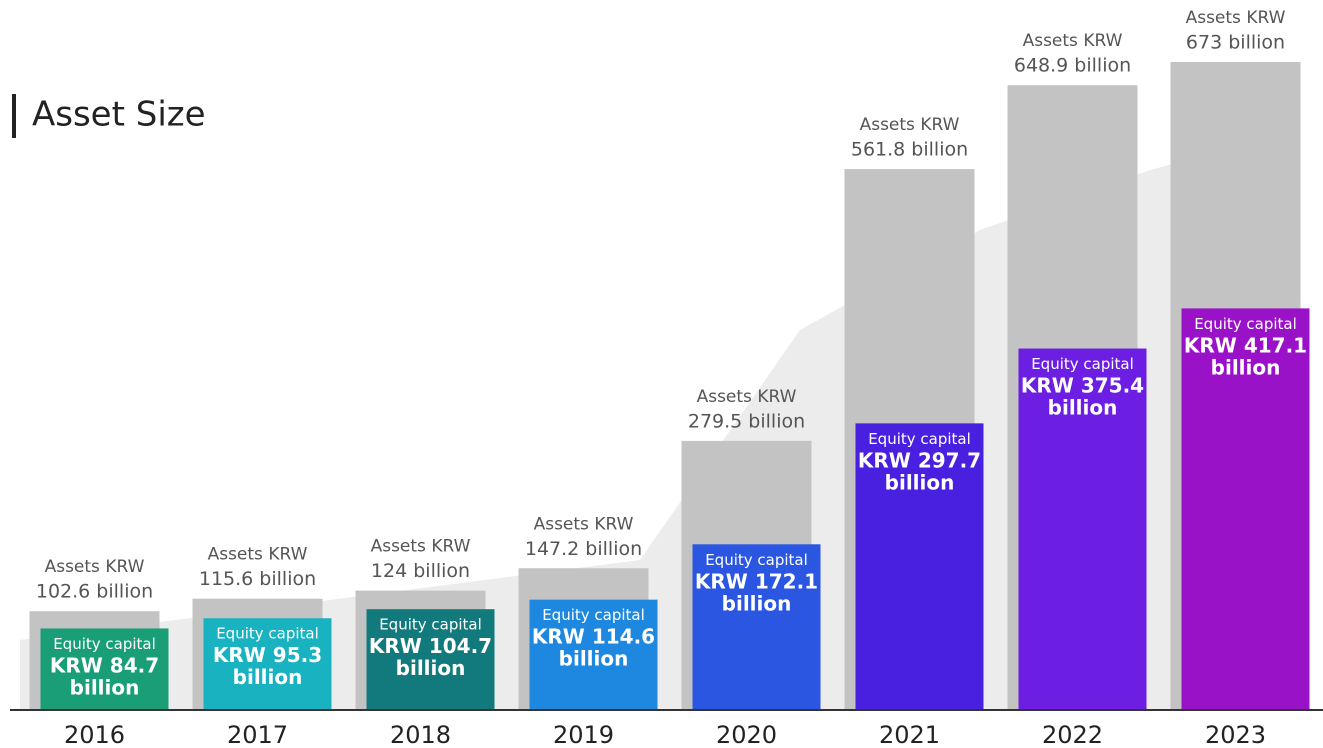 The image size is (1323, 748). Describe the element at coordinates (119, 115) in the screenshot. I see `chart-title: Asset Size` at that location.